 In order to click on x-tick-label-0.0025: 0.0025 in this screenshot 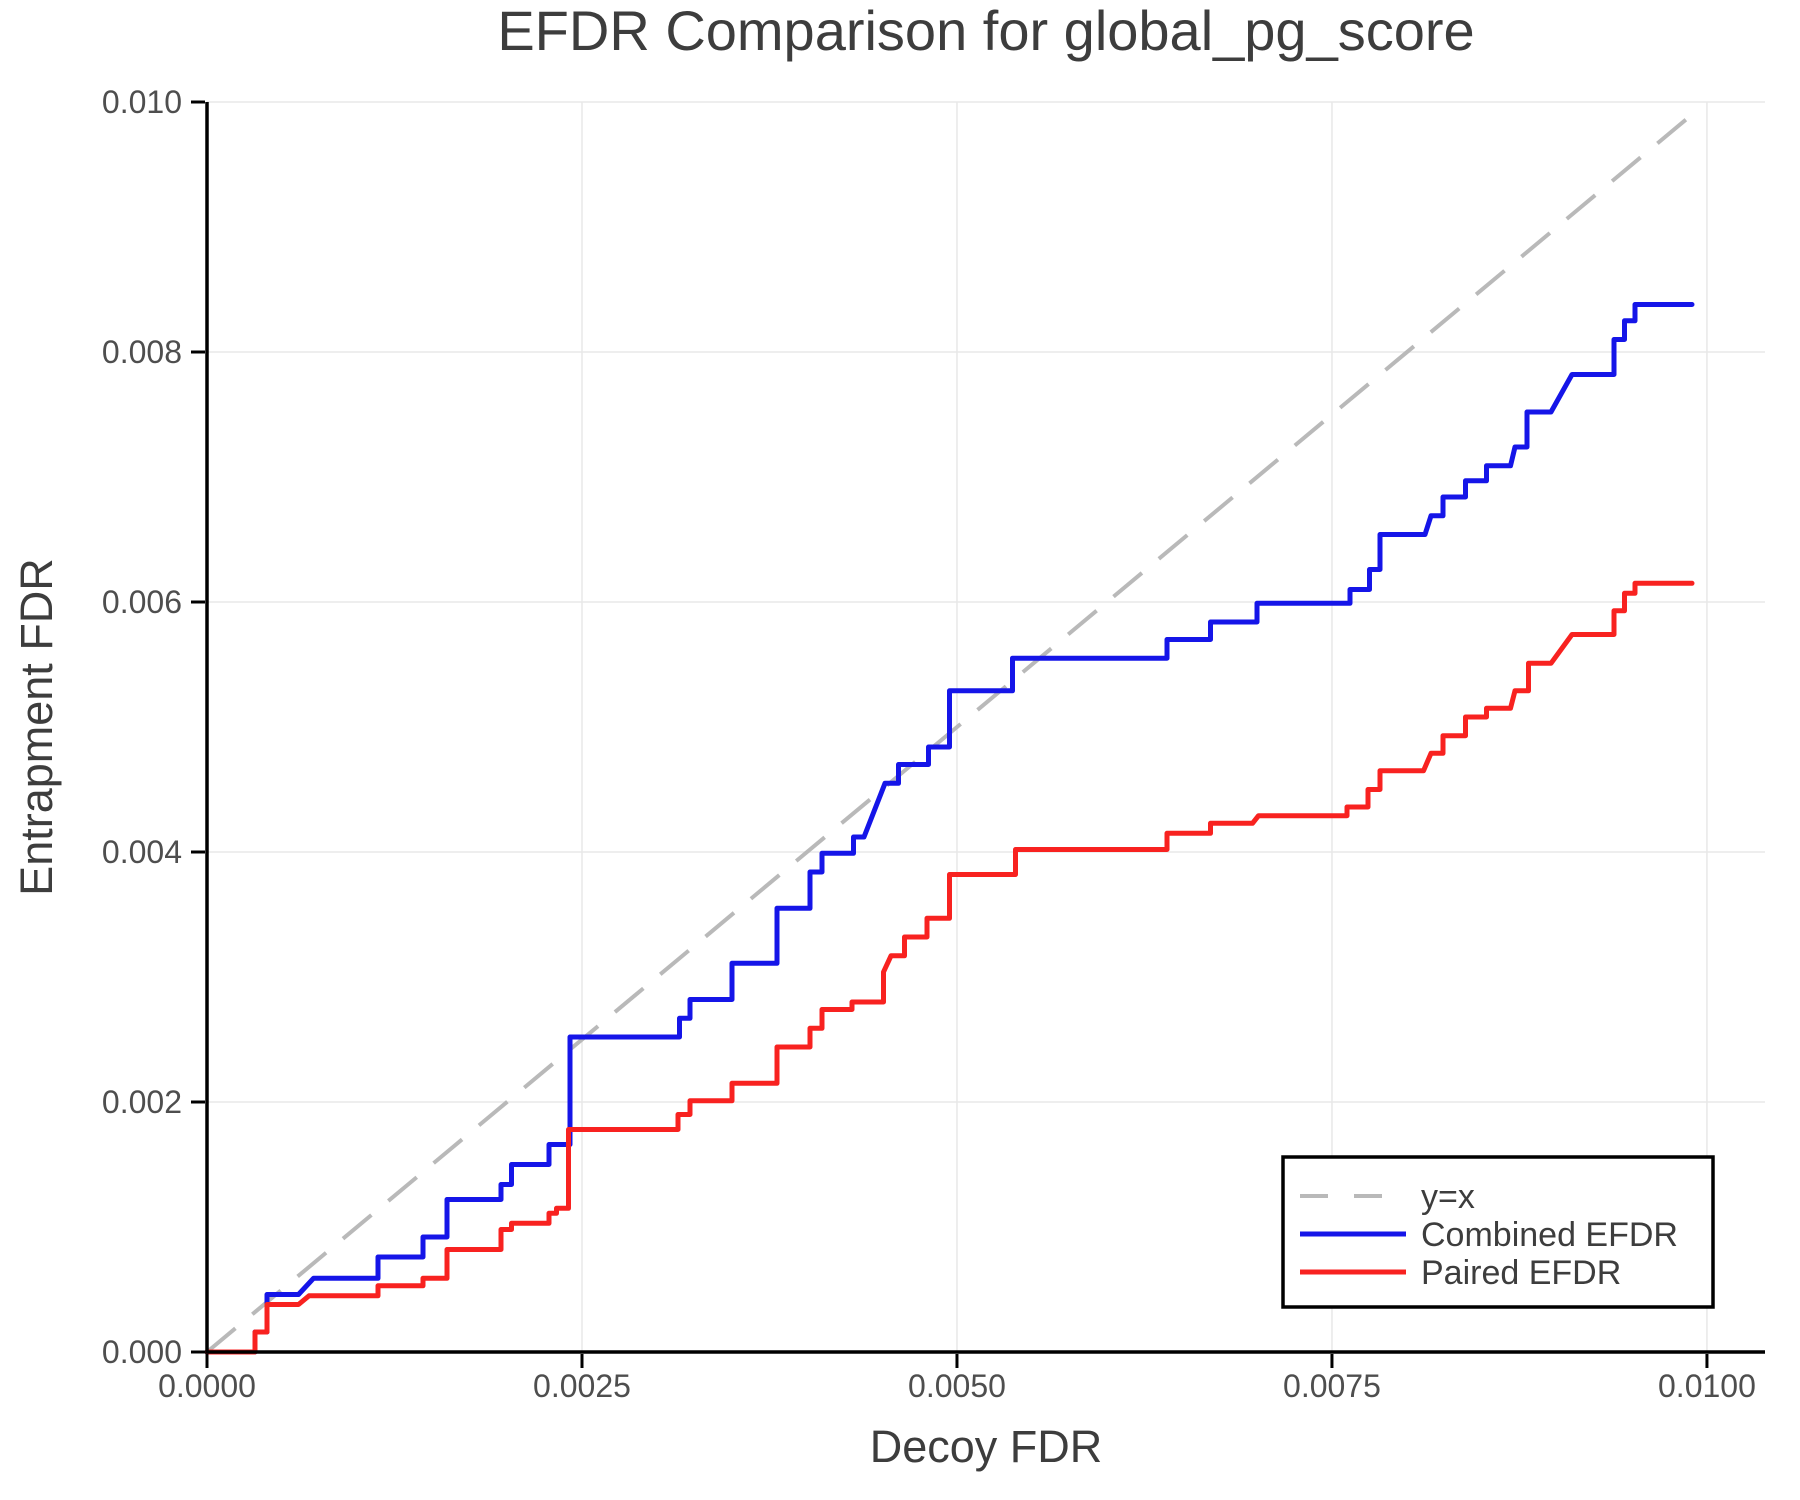, I will do `click(582, 1386)`.